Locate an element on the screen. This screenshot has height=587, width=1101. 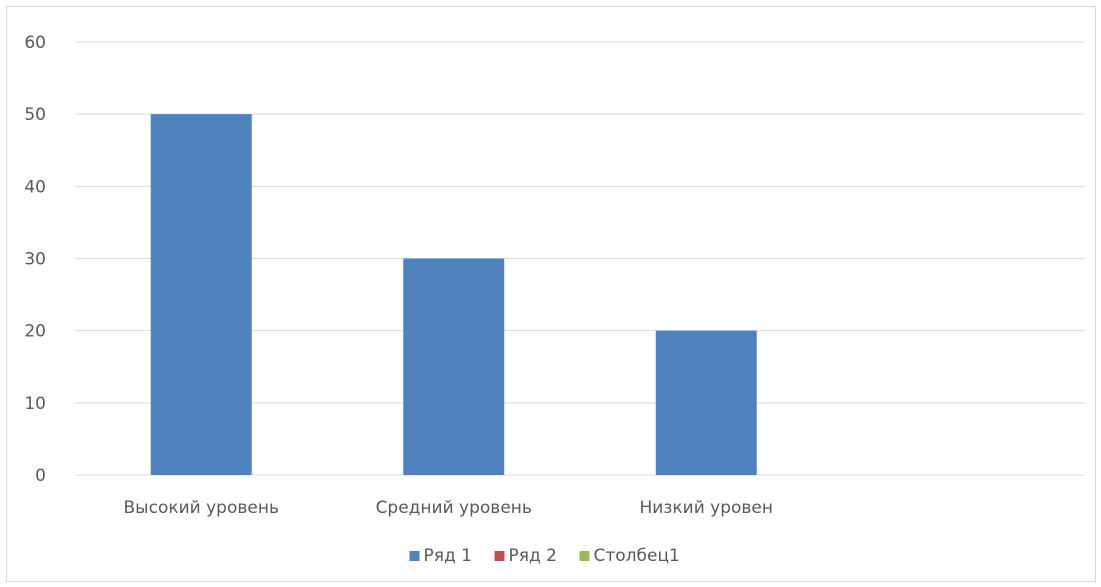
y-tick-label: 20 is located at coordinates (35, 332).